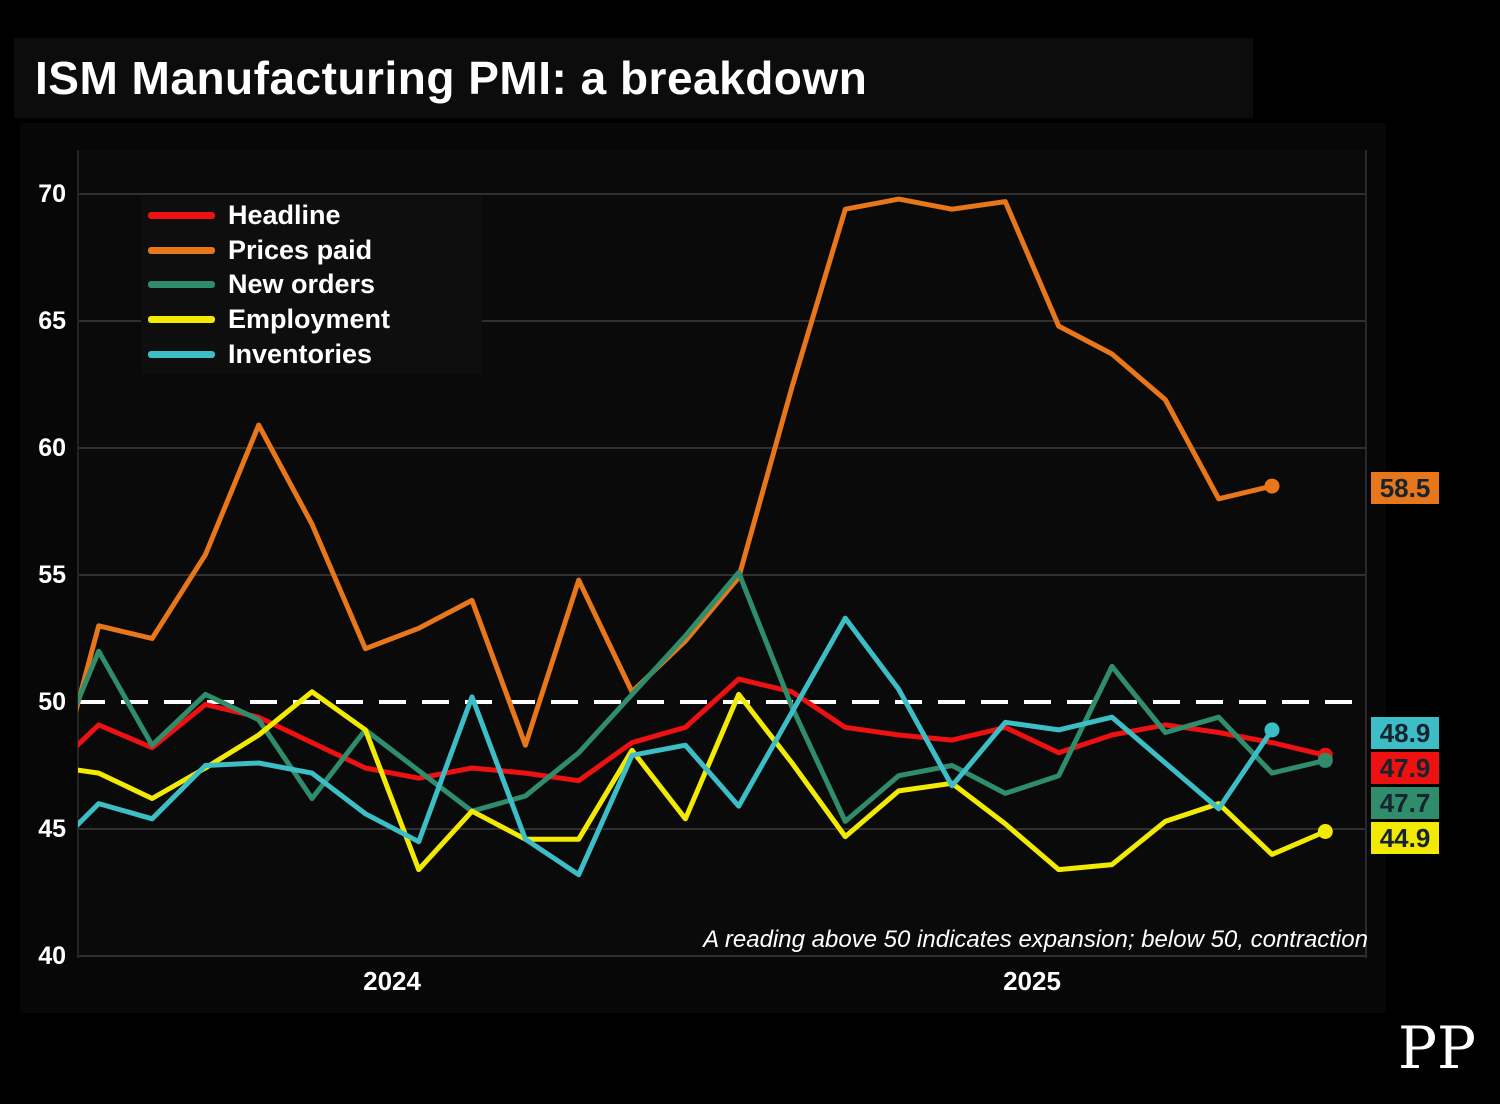 The image size is (1500, 1104). What do you see at coordinates (1405, 838) in the screenshot?
I see `end-value-label-employment: 44.9` at bounding box center [1405, 838].